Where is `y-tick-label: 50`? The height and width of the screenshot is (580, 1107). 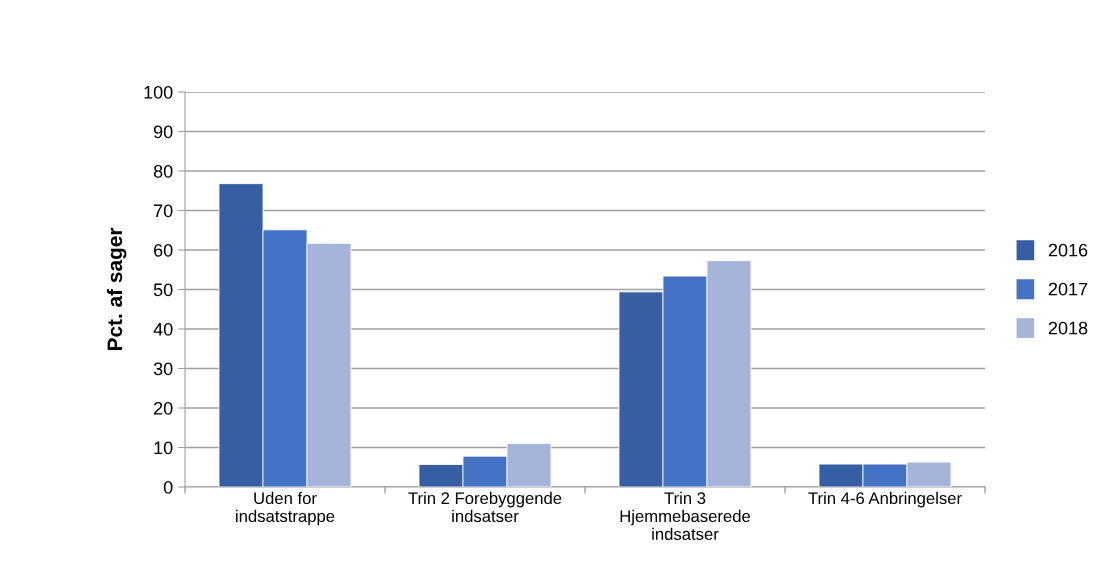
y-tick-label: 50 is located at coordinates (163, 290).